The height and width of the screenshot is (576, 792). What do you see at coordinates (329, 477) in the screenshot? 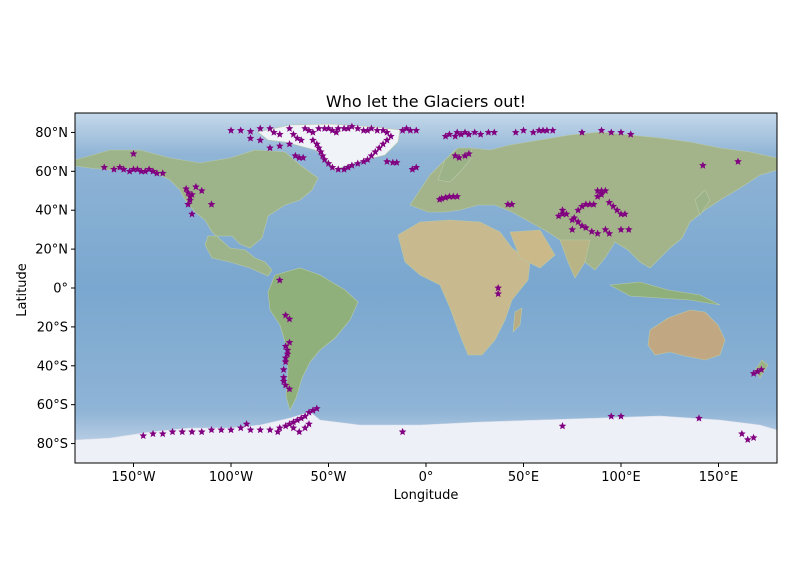
I see `x-tick-label: 50°W` at bounding box center [329, 477].